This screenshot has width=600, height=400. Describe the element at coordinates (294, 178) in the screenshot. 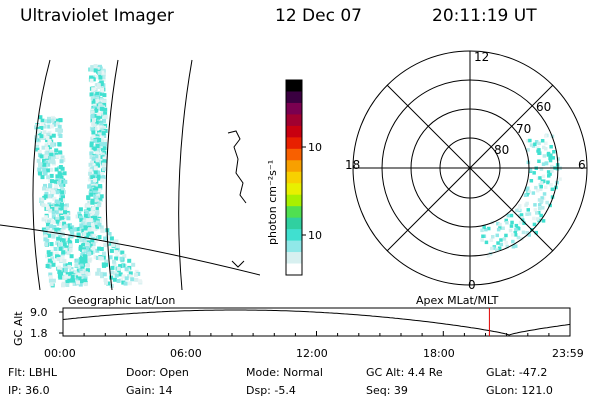

I see `colorbar-gradient` at that location.